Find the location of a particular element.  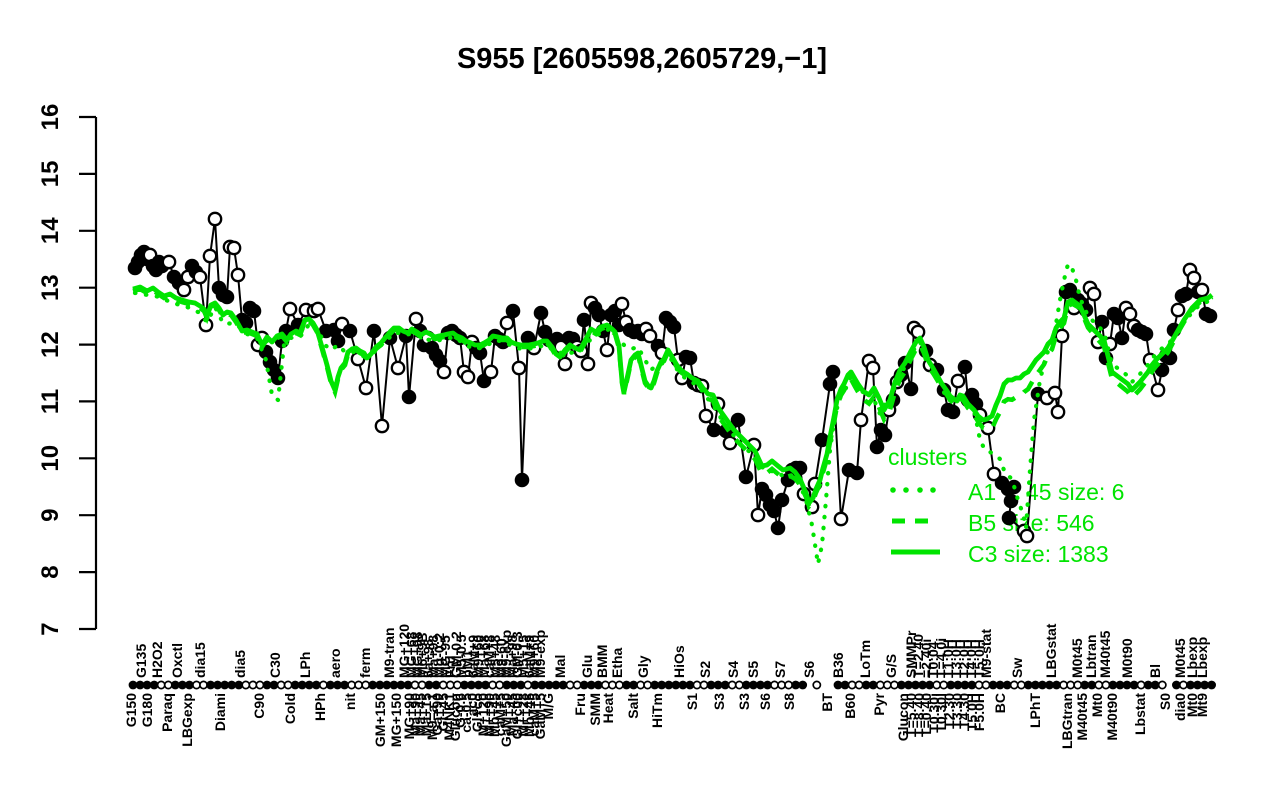

svg-text: T=2.40 is located at coordinates (918, 656).